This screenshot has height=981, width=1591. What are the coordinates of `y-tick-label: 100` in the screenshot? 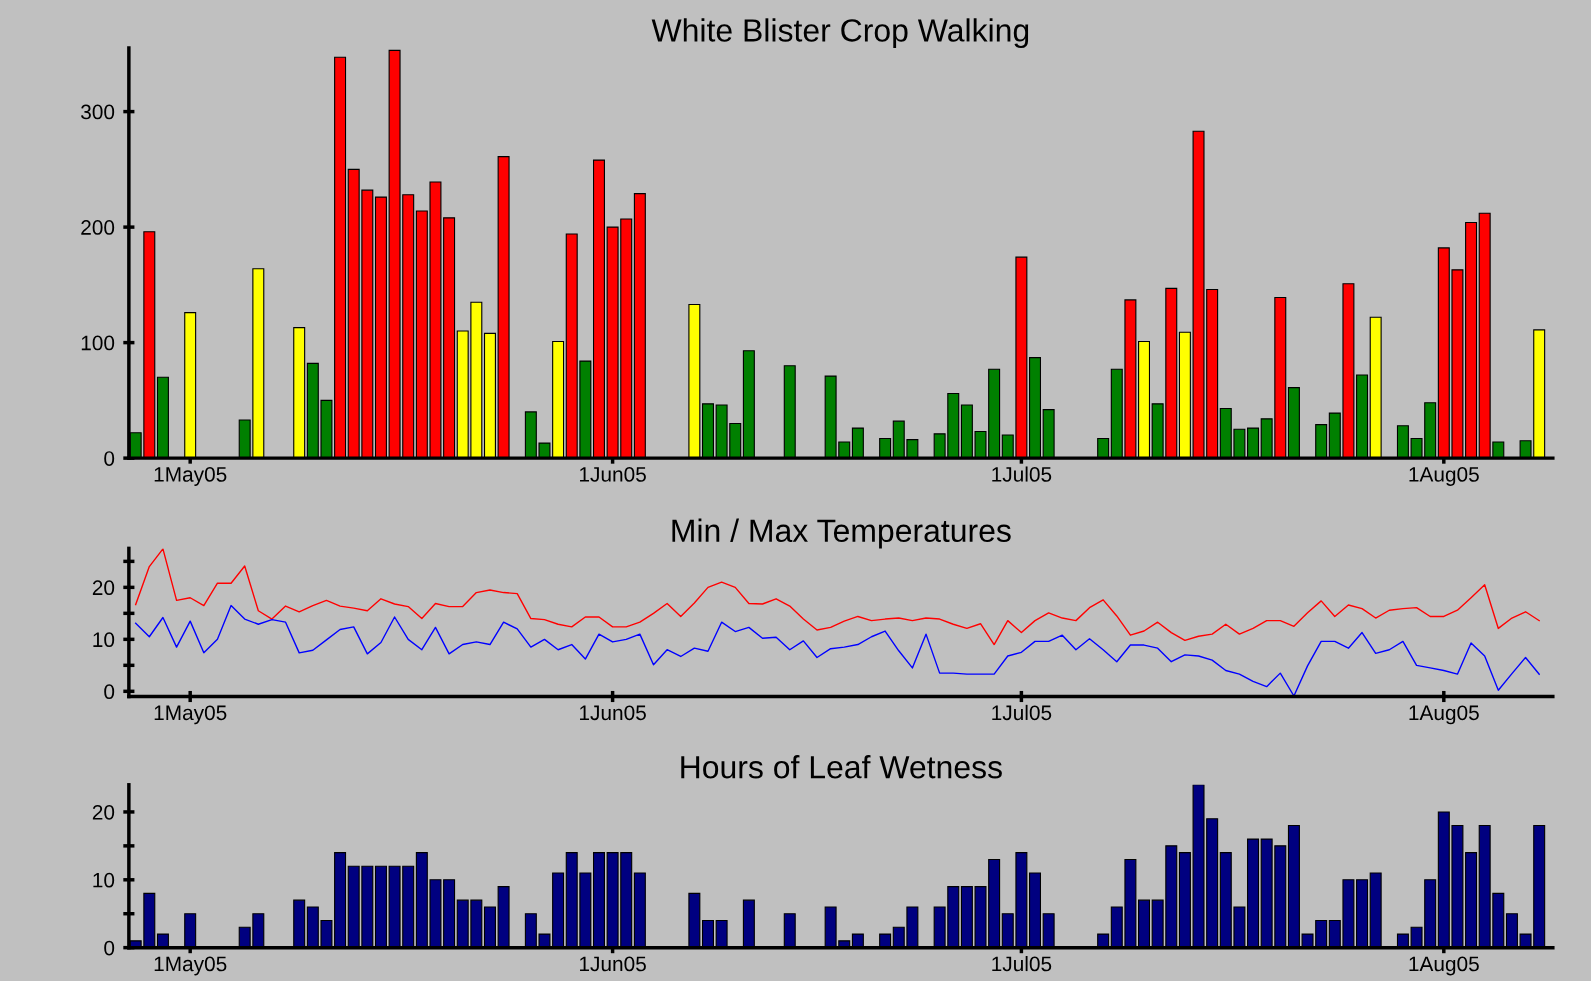 It's located at (98, 343).